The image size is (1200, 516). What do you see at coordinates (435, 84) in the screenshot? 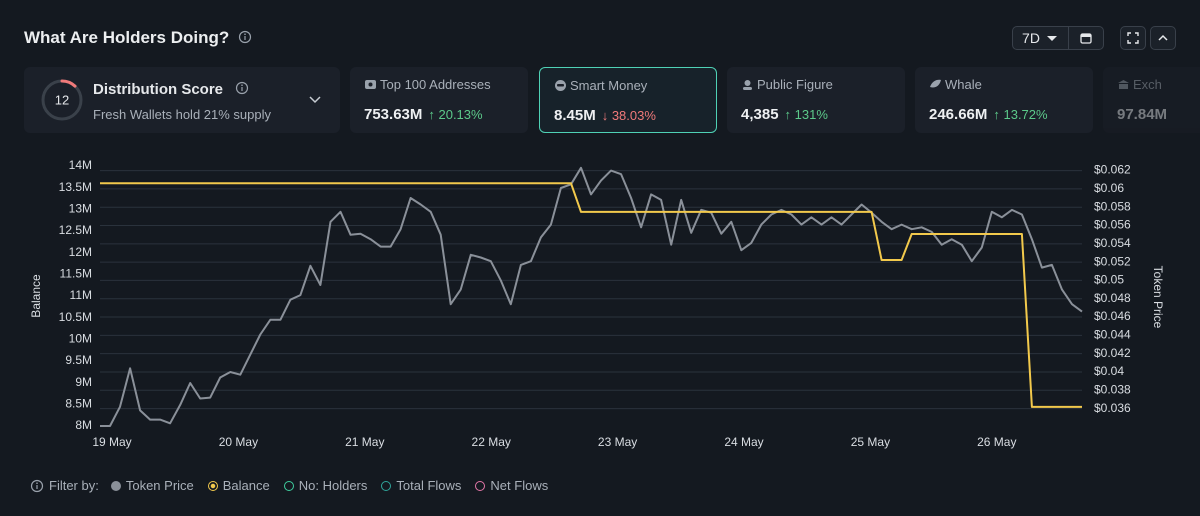
I see `card-label: Top 100 Addresses` at bounding box center [435, 84].